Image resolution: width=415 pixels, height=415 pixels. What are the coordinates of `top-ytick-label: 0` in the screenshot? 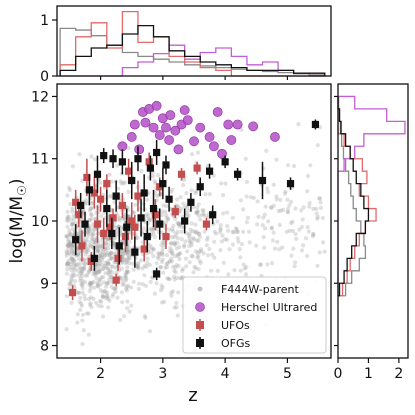 It's located at (44, 77).